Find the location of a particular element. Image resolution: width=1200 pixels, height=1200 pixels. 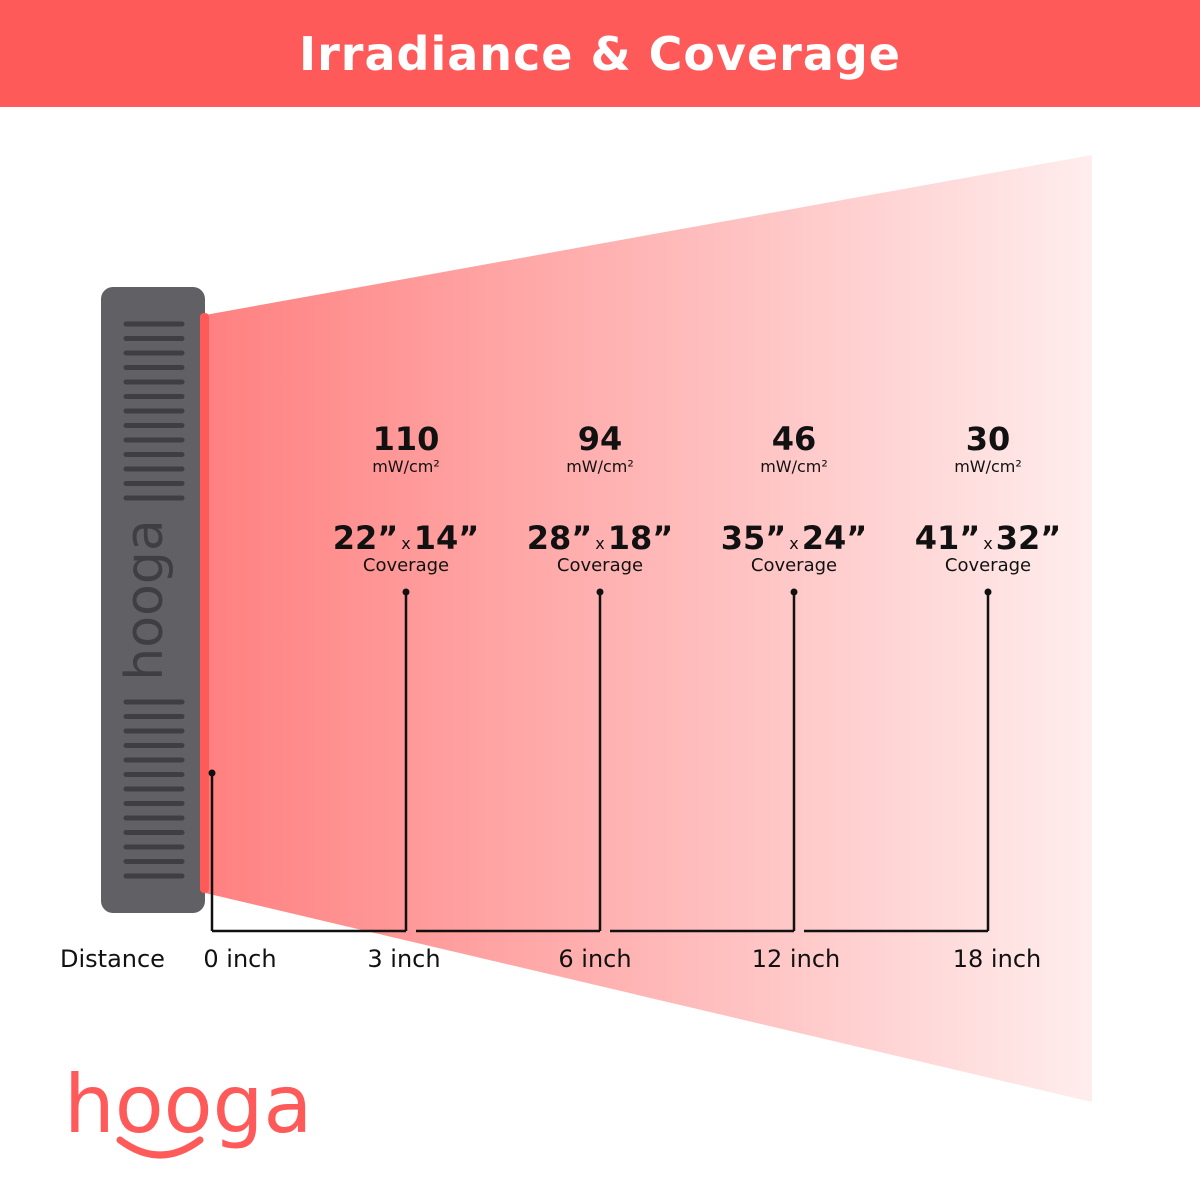

coverage-height: 18” is located at coordinates (641, 538).